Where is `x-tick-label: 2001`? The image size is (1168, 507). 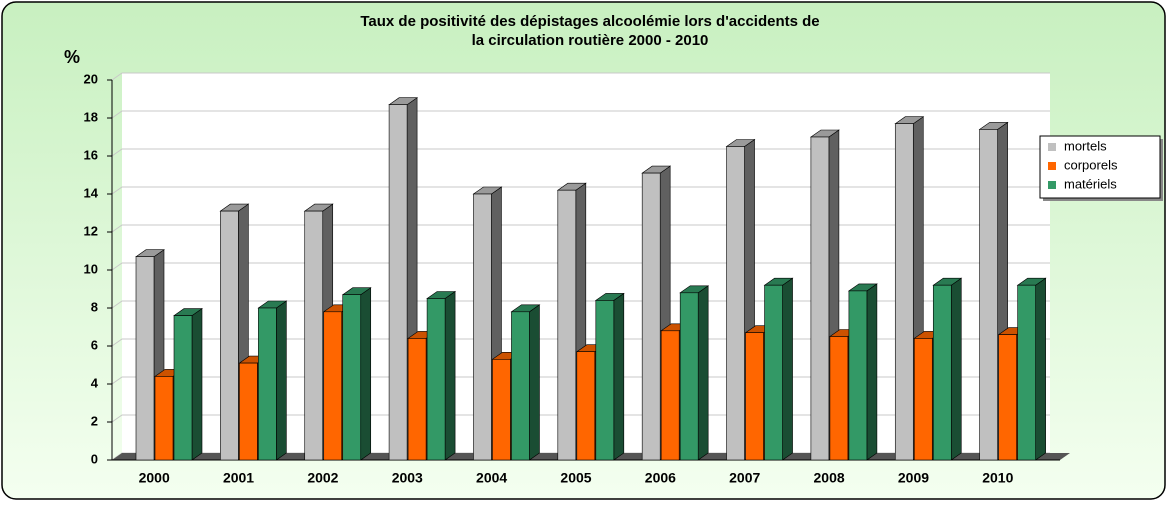 x-tick-label: 2001 is located at coordinates (238, 478).